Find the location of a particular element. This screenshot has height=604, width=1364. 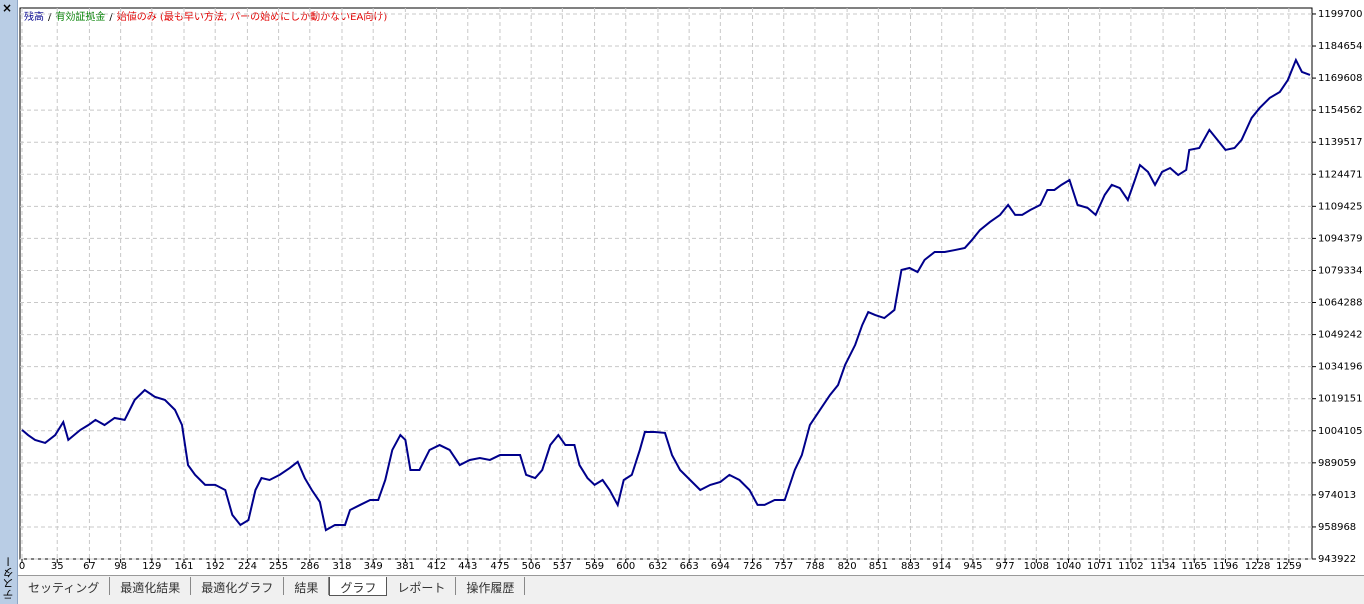

x-tick-label: 1259 is located at coordinates (1288, 566).